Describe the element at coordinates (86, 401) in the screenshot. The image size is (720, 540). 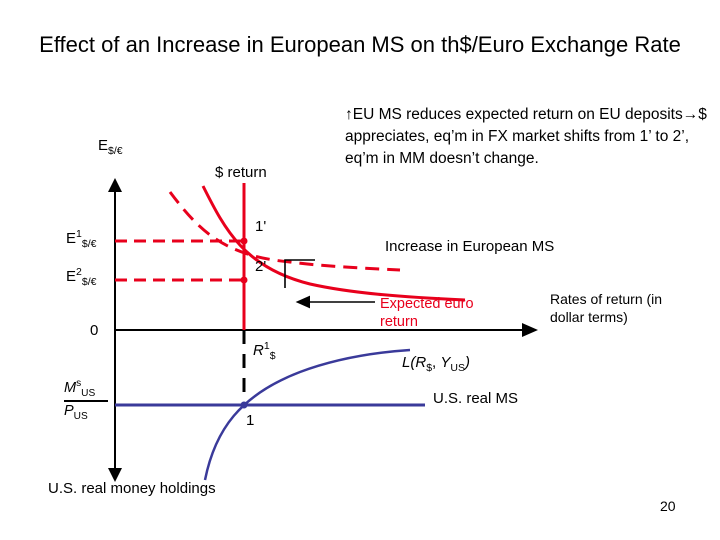
I see `ms-fraction-bar` at that location.